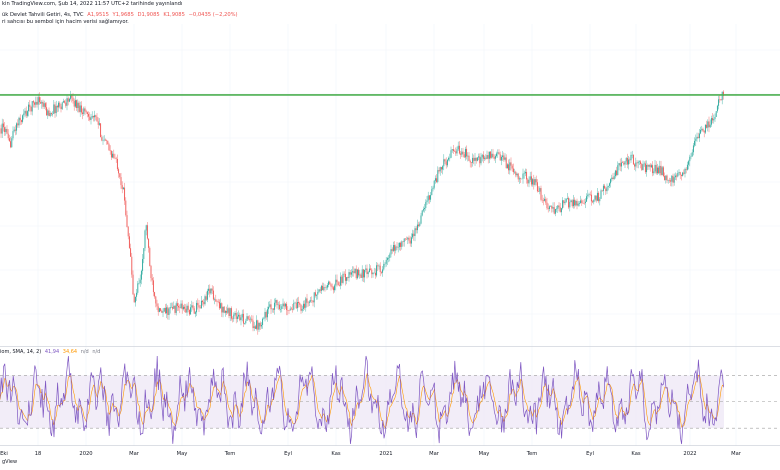 The image size is (780, 470). Describe the element at coordinates (85, 454) in the screenshot. I see `x-tick-label: 2020` at that location.